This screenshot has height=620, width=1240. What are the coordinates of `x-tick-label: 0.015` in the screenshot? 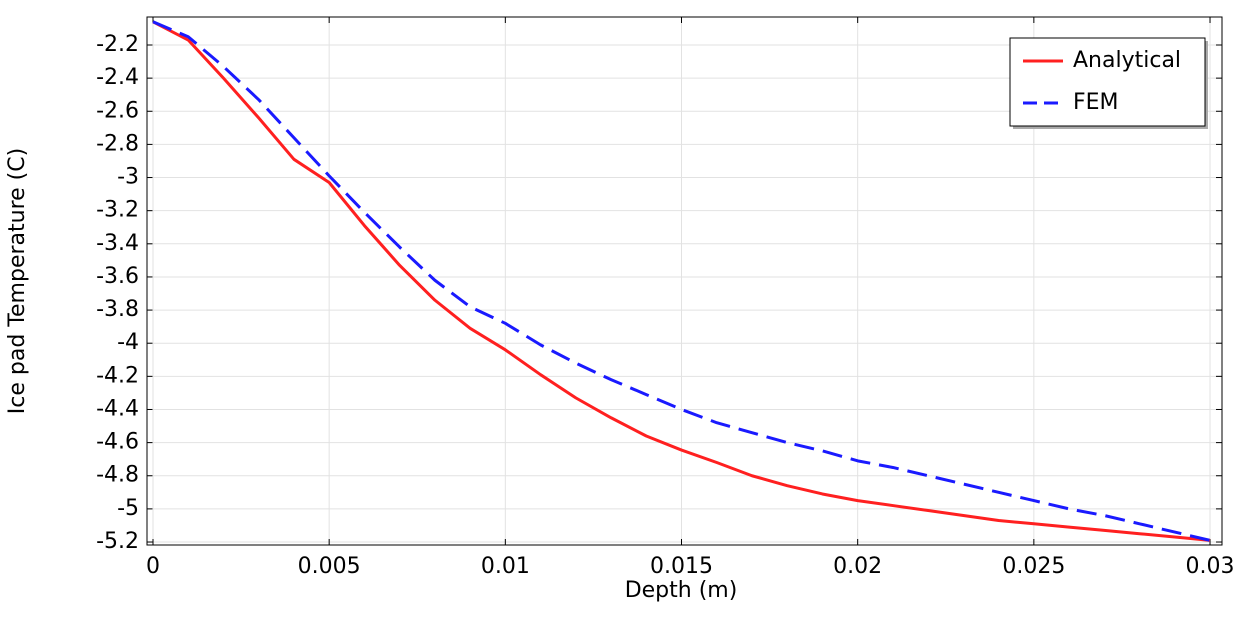 It's located at (681, 566).